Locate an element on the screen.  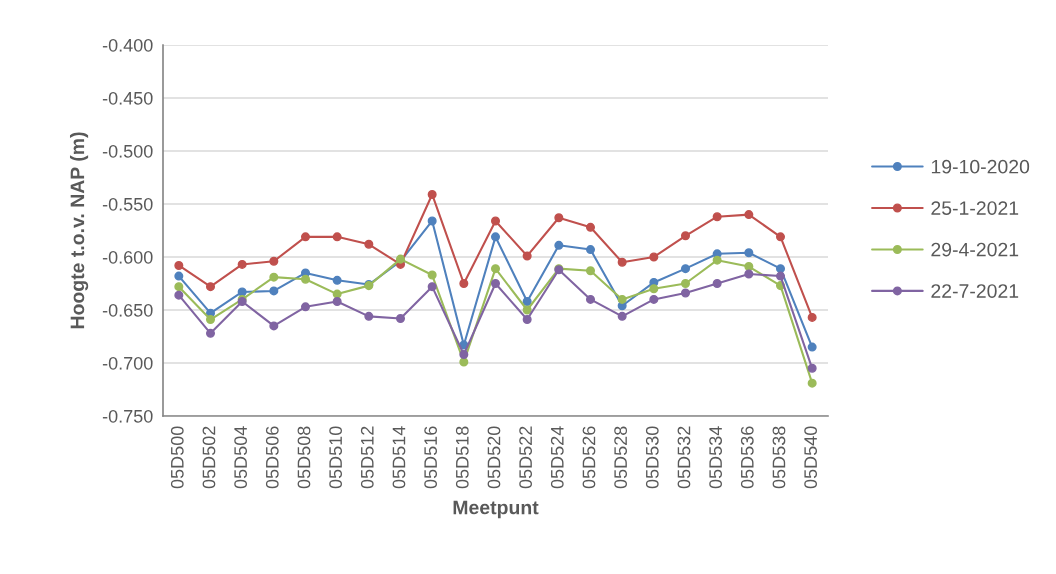
y-tick-label: -0.500 is located at coordinates (127, 151).